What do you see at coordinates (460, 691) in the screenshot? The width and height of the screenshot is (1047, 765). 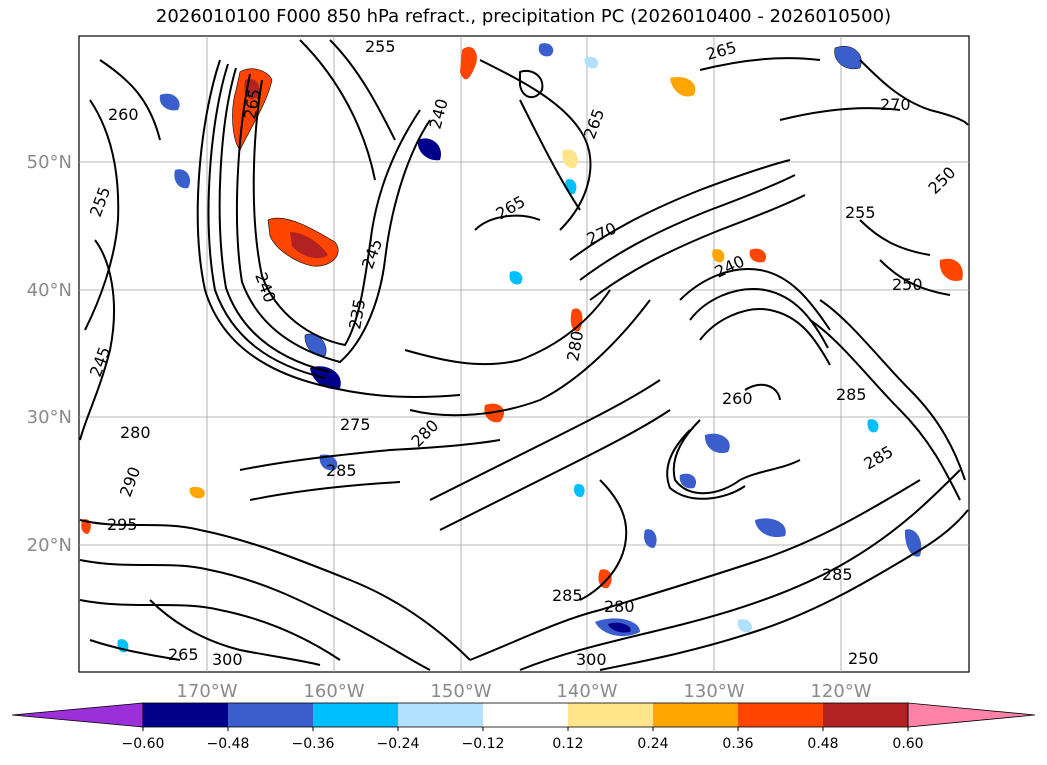 I see `lon-label: 150°W` at bounding box center [460, 691].